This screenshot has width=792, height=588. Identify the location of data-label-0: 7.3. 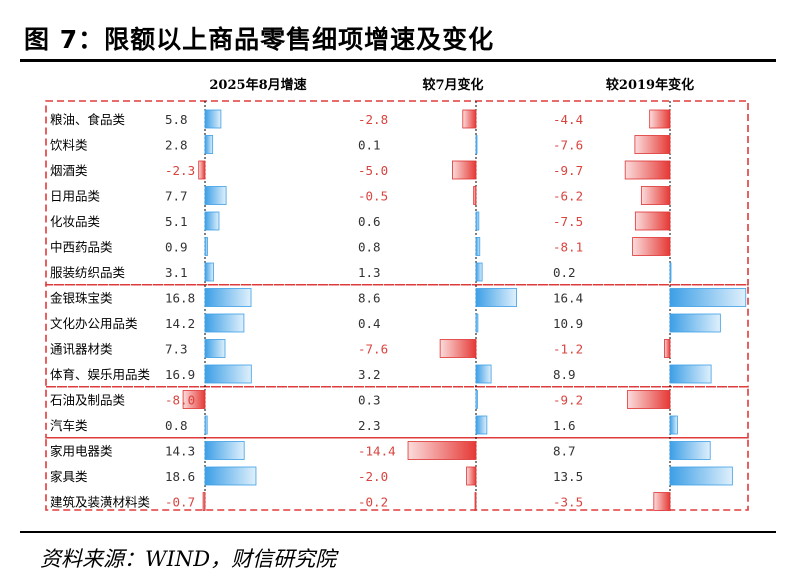
(176, 349).